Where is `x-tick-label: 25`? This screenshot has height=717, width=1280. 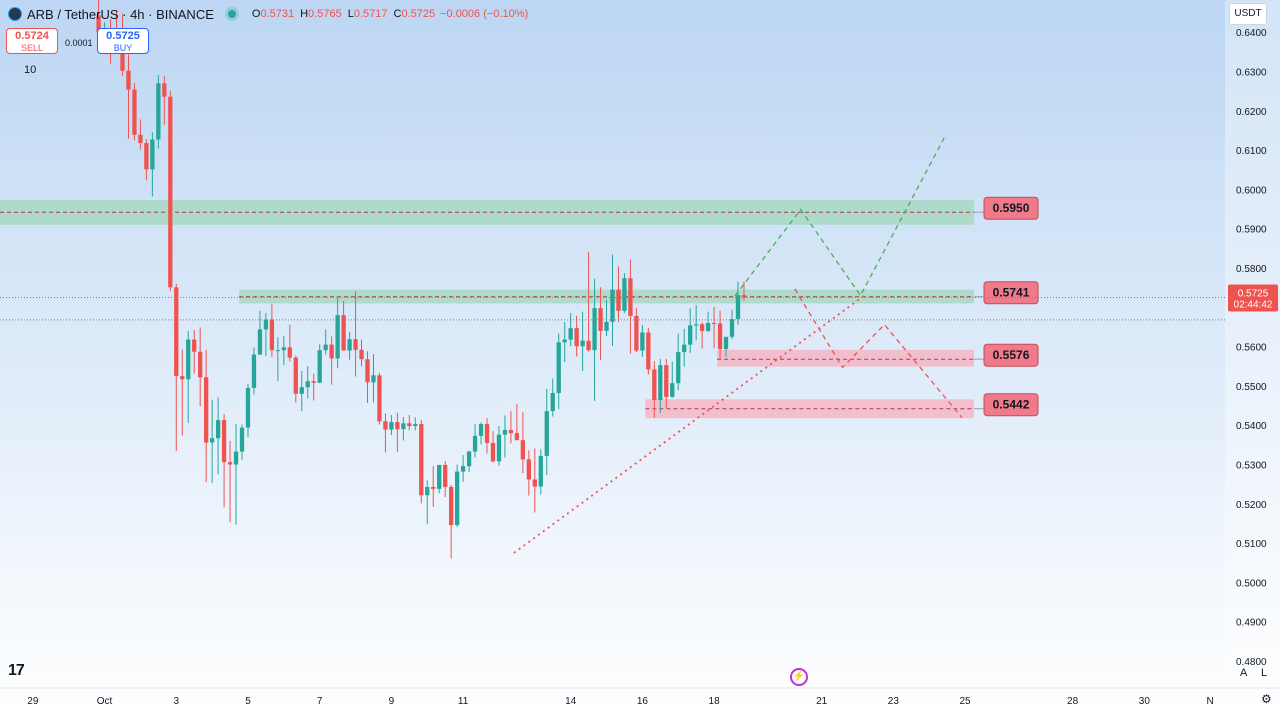 x-tick-label: 25 is located at coordinates (965, 701).